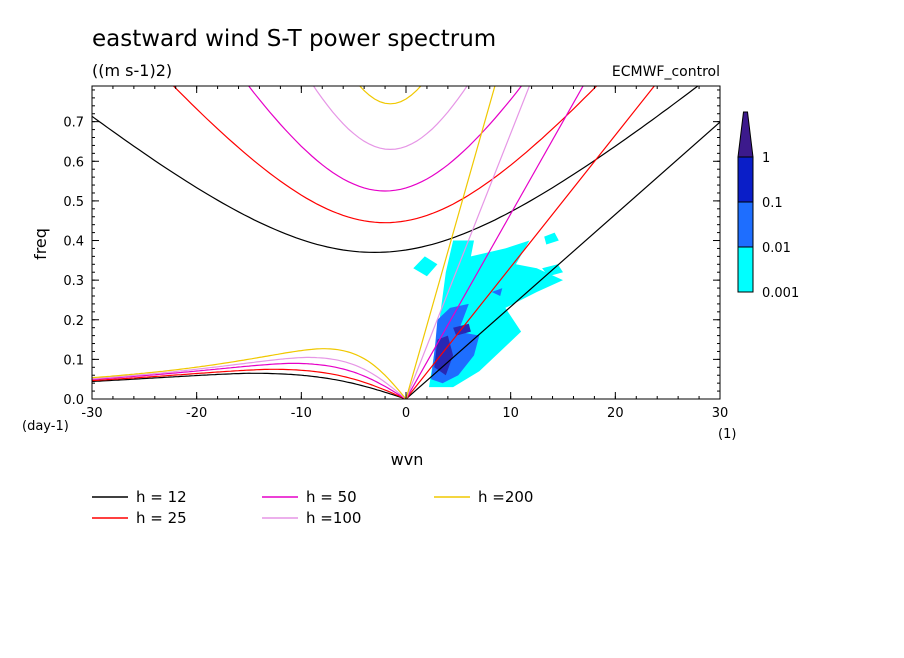 Image resolution: width=904 pixels, height=658 pixels. What do you see at coordinates (312, 507) in the screenshot?
I see `legend: h = 12 h = 25 h = 50 h =100 h =200` at bounding box center [312, 507].